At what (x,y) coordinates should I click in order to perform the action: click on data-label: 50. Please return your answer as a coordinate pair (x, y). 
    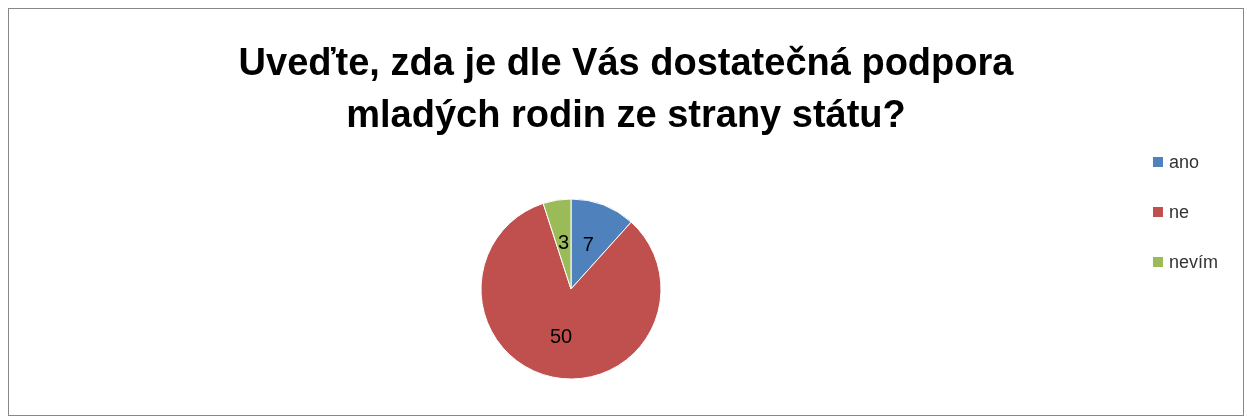
    Looking at the image, I should click on (561, 335).